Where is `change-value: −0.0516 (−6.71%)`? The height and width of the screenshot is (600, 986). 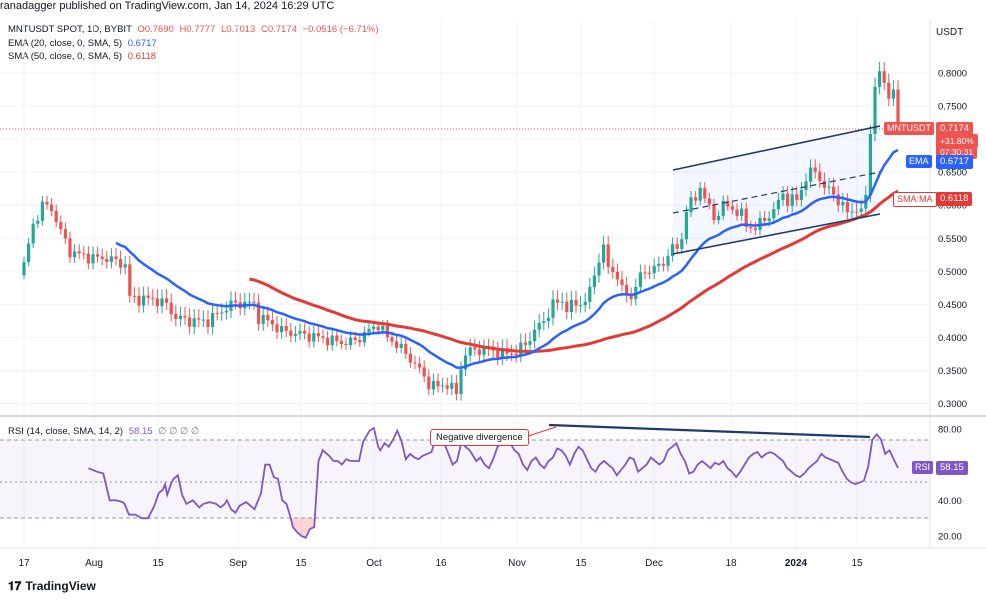 change-value: −0.0516 (−6.71%) is located at coordinates (340, 29).